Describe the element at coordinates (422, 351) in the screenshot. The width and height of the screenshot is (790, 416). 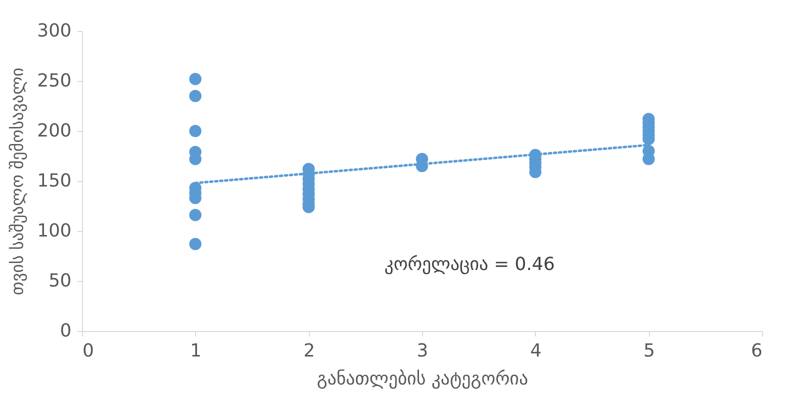
I see `x-tick-label: 3` at that location.